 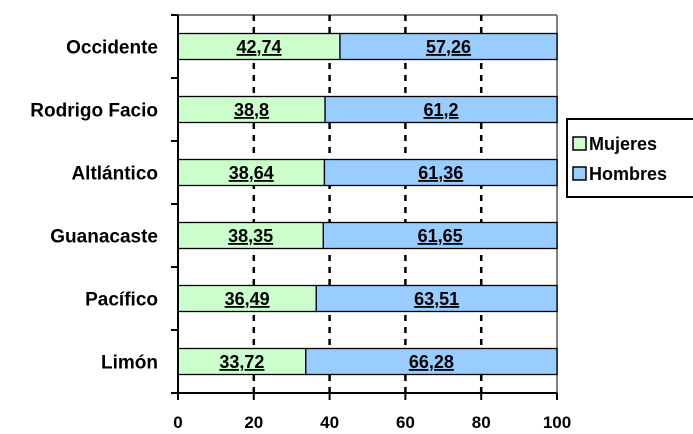 I want to click on data-label-hombres-2: 61,36, so click(x=440, y=173).